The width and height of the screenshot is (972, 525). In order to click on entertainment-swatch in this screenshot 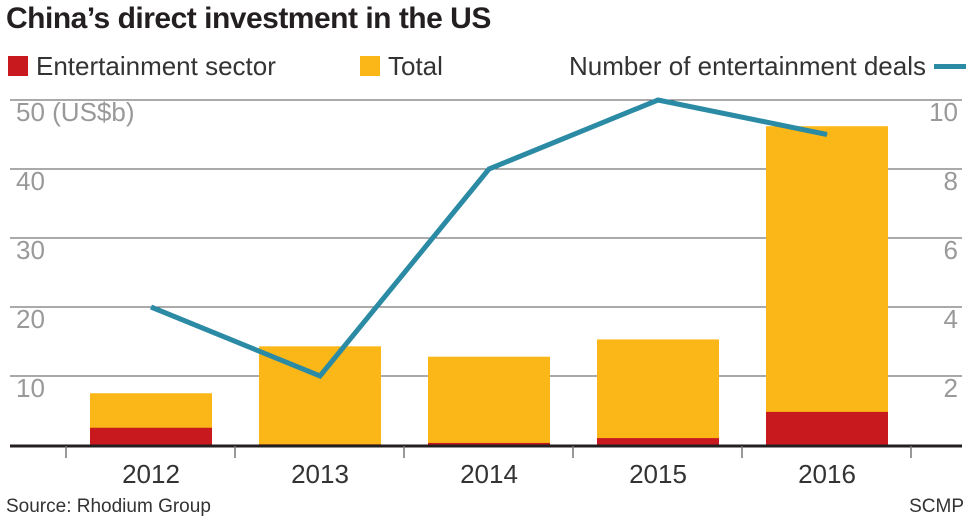, I will do `click(18, 66)`.